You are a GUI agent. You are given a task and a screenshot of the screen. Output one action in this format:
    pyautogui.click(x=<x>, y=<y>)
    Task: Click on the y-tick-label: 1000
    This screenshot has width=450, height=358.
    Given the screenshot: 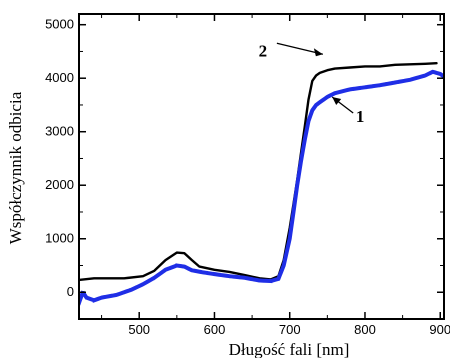 What is the action you would take?
    pyautogui.click(x=59, y=238)
    